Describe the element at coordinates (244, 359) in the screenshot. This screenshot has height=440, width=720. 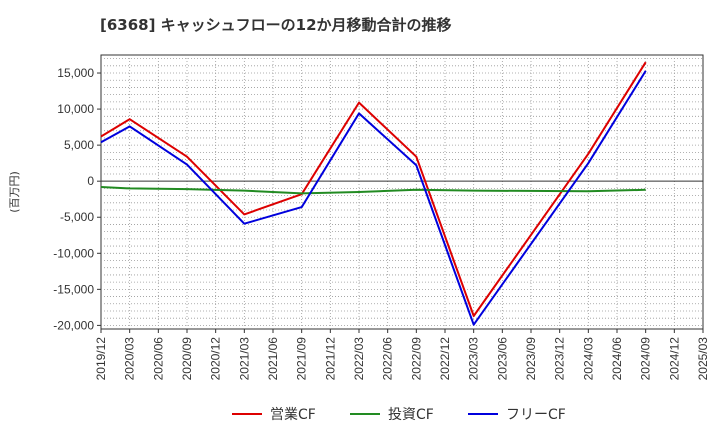
I see `x-tick-label: 2021/03` at that location.